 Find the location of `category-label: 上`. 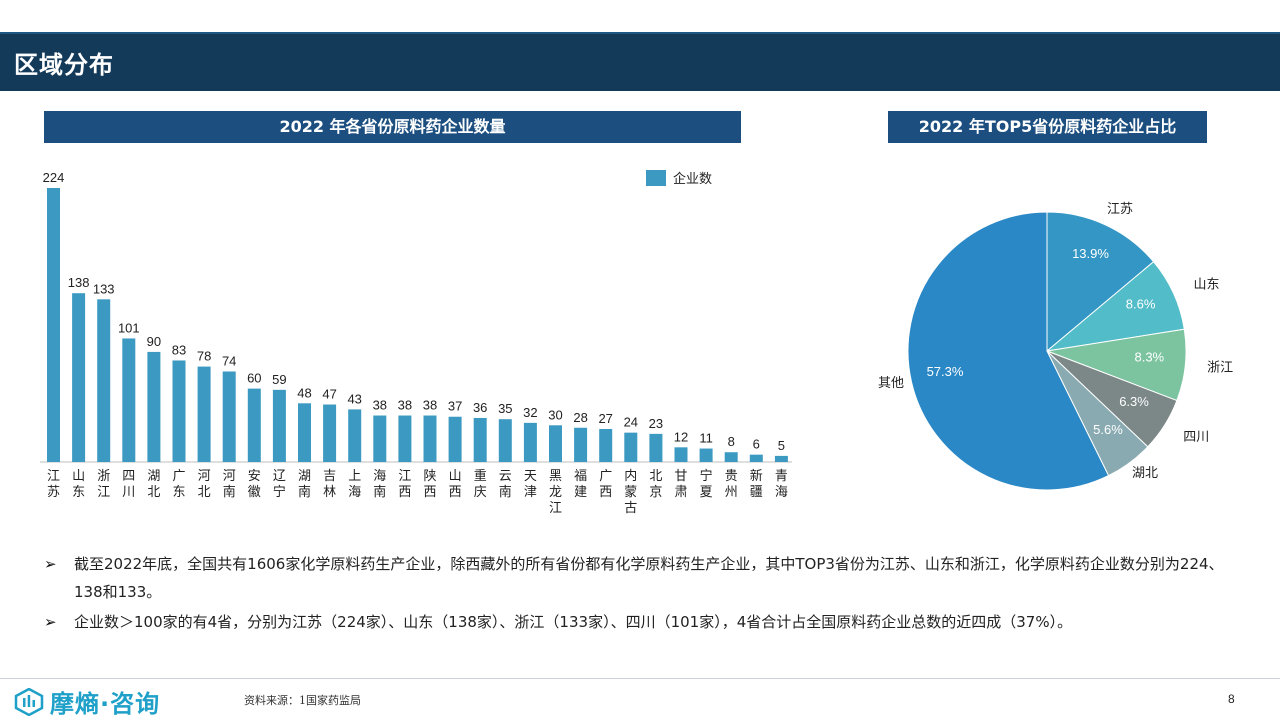

category-label: 上 is located at coordinates (354, 476).